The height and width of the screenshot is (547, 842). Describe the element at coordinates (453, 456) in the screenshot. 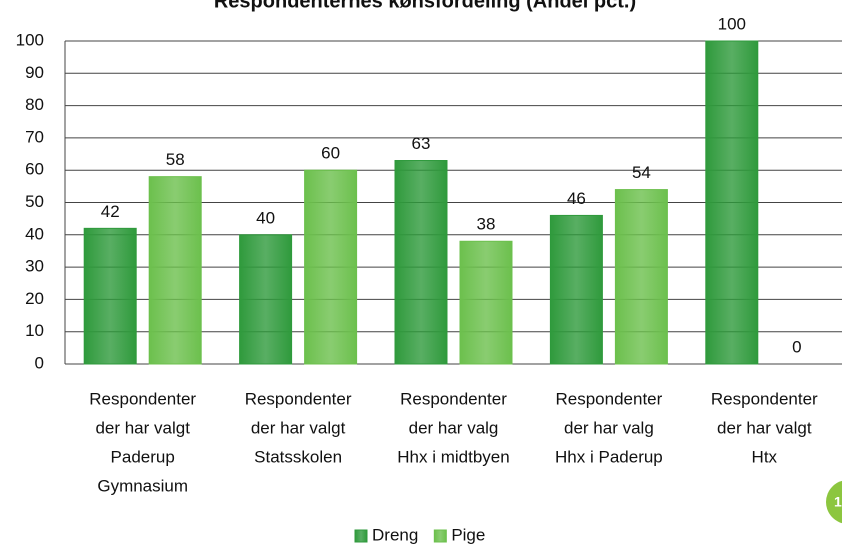

I see `x-tick-label: Hhx i midtbyen` at that location.